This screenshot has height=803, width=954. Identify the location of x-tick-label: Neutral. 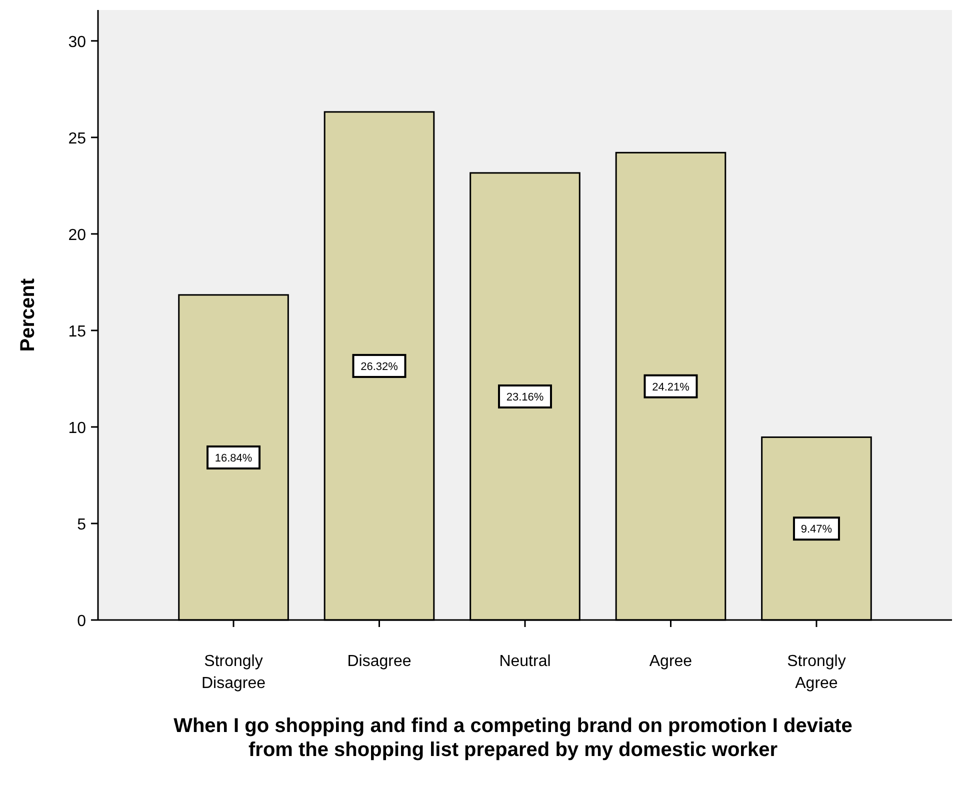
(525, 661).